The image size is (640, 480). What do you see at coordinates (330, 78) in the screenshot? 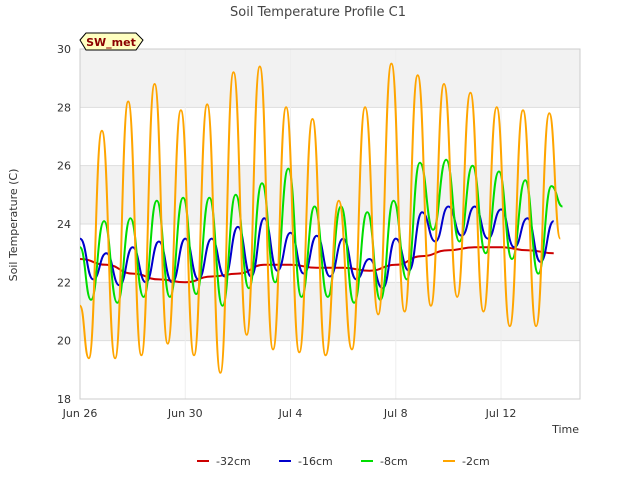
I see `background-band` at bounding box center [330, 78].